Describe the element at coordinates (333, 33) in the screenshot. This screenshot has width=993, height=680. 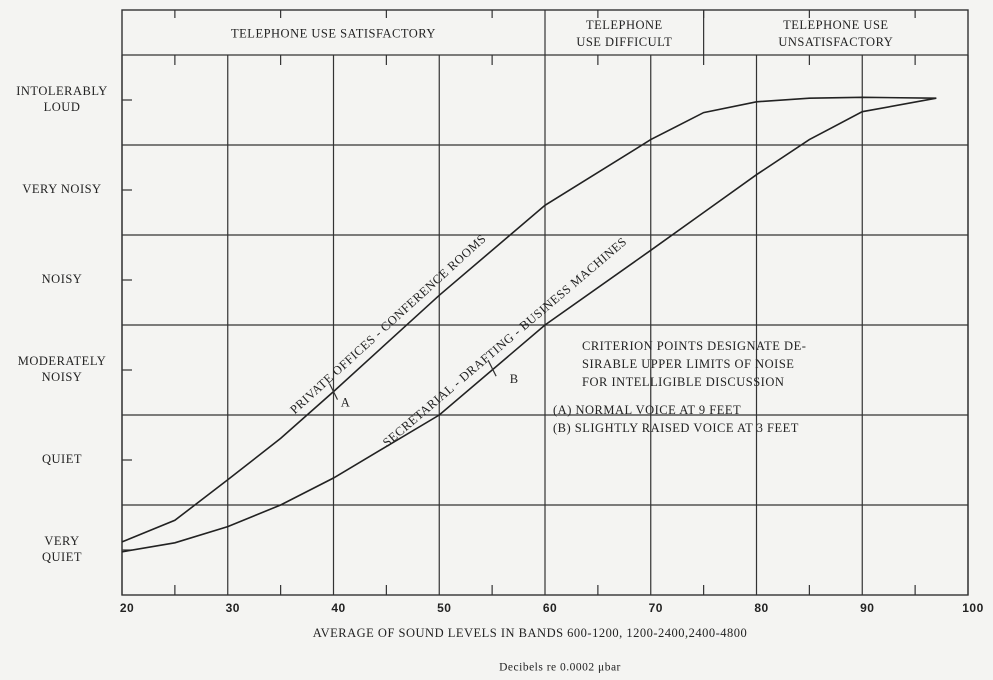
I see `zone-label: TELEPHONE USE SATISFACTORY` at that location.